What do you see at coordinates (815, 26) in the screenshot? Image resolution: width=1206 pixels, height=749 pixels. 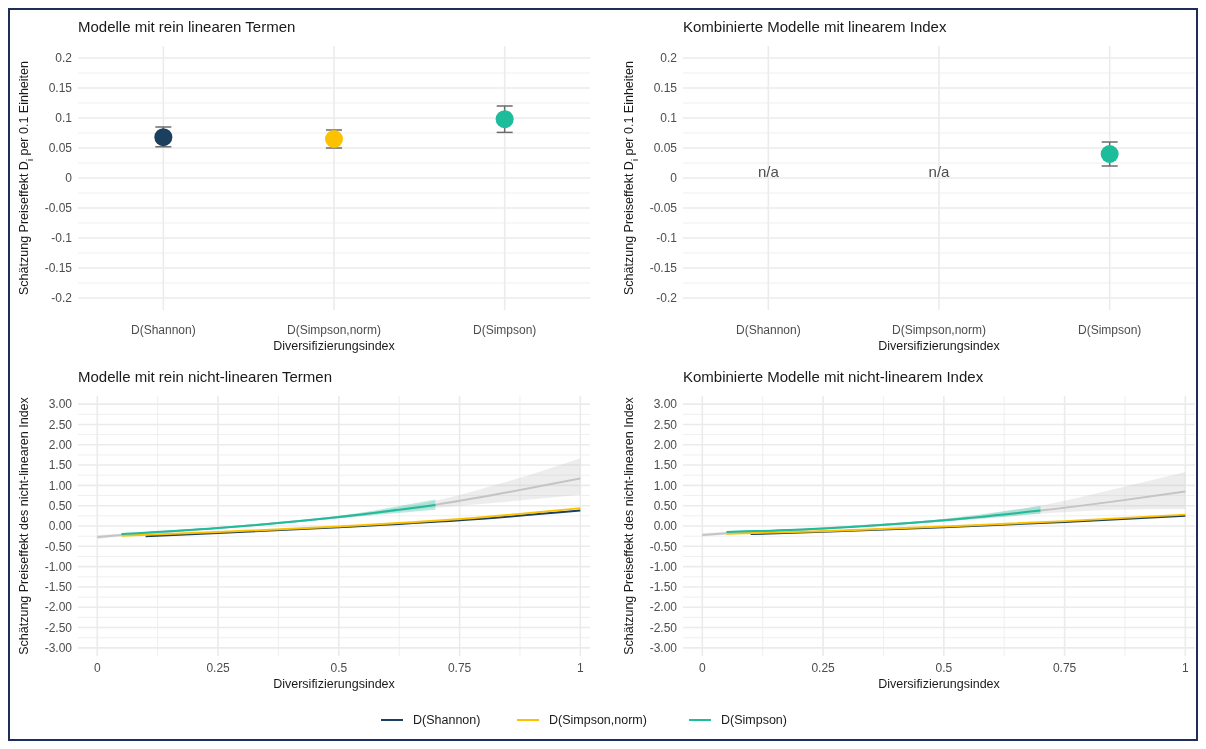 I see `chart-title: Kombinierte Modelle mit linearem Index` at bounding box center [815, 26].